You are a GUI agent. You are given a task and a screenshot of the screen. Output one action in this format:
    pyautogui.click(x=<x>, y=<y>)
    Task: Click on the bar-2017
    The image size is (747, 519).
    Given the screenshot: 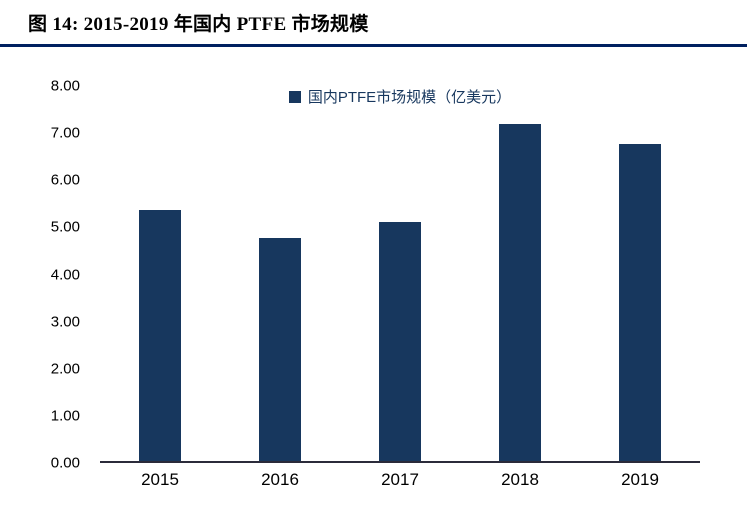 What is the action you would take?
    pyautogui.click(x=400, y=341)
    